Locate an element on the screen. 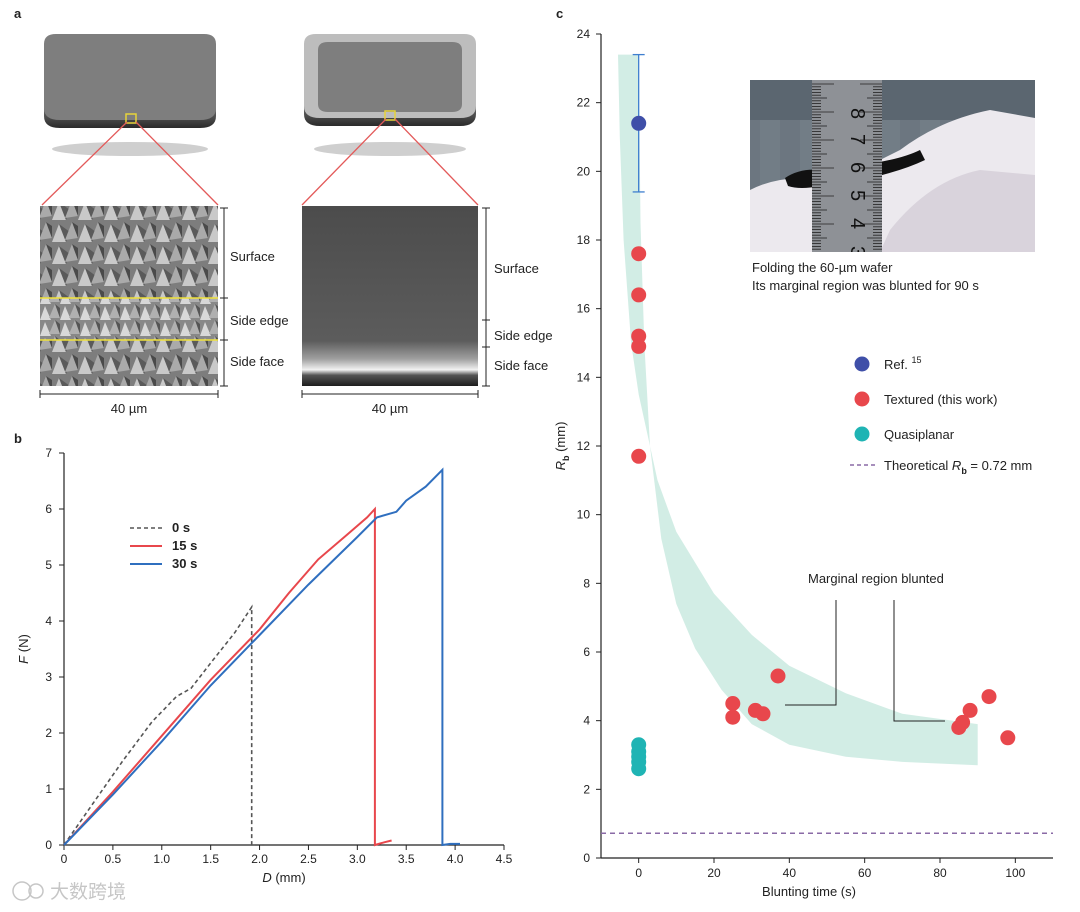 This screenshot has height=912, width=1080. label-side-edge-quasiplanar: Side edge is located at coordinates (523, 335).